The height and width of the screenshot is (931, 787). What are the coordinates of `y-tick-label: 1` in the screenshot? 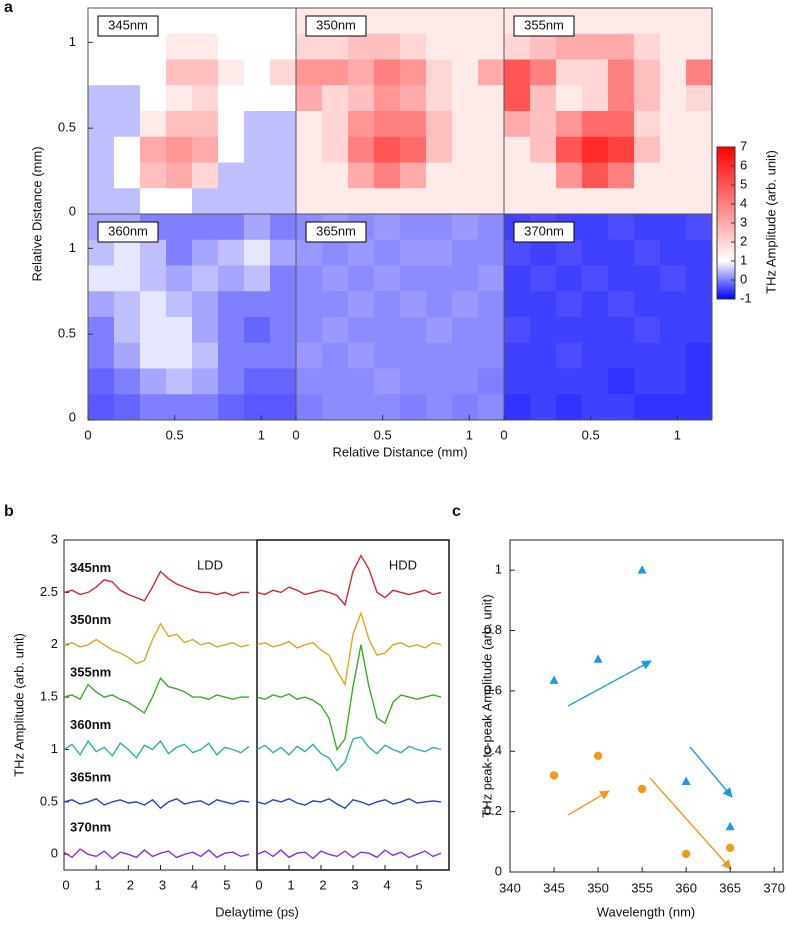 It's located at (72, 41).